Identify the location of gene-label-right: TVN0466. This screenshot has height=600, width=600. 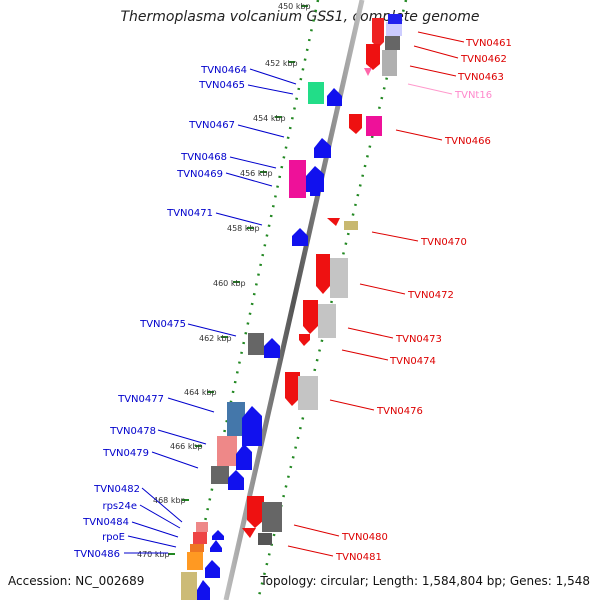
(467, 141).